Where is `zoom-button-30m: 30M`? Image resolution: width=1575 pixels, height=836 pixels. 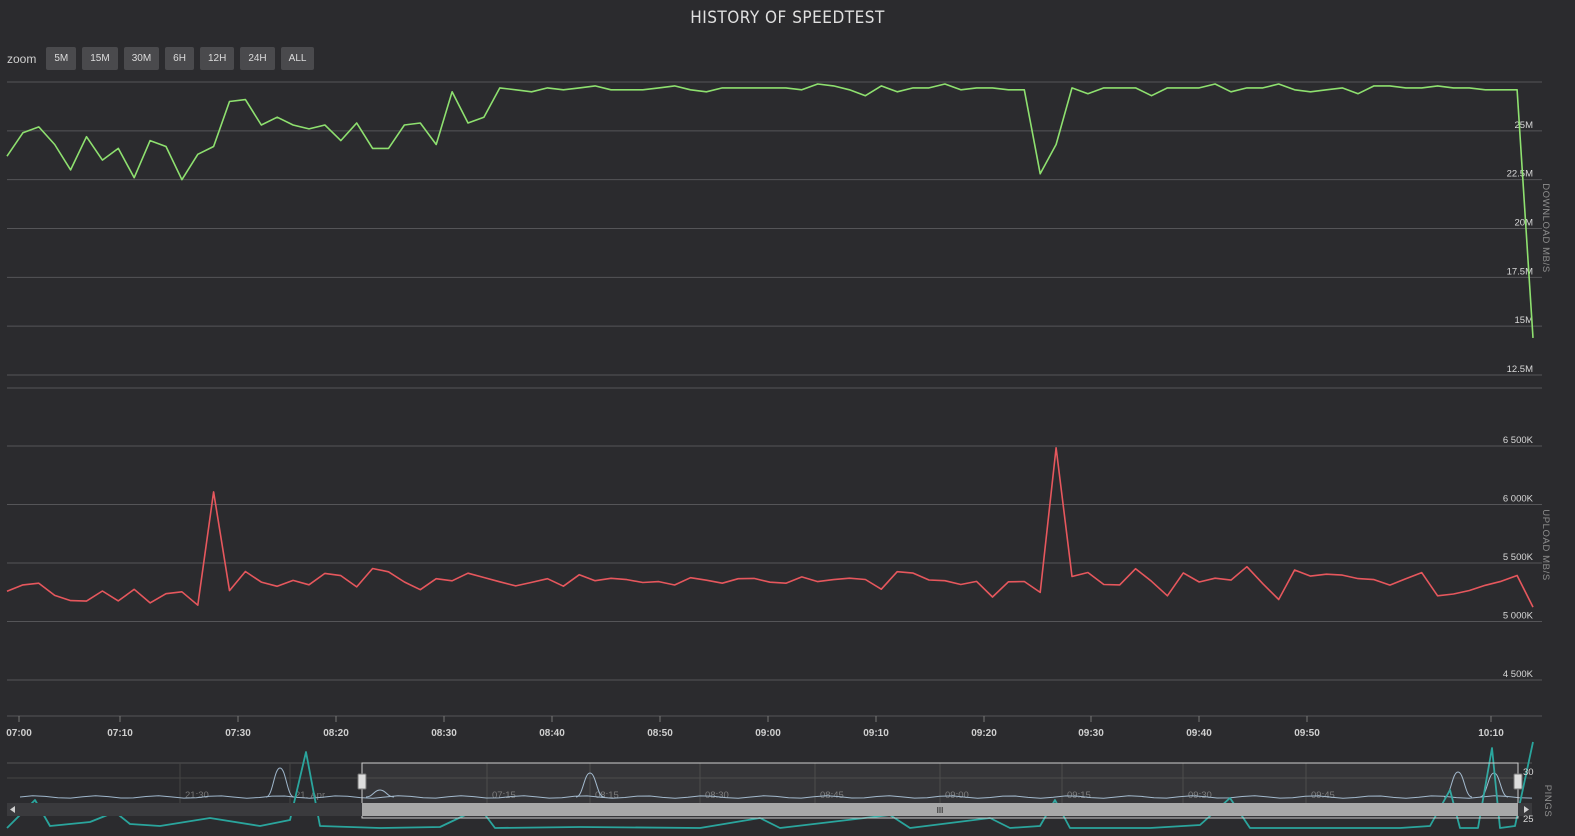 zoom-button-30m: 30M is located at coordinates (141, 58).